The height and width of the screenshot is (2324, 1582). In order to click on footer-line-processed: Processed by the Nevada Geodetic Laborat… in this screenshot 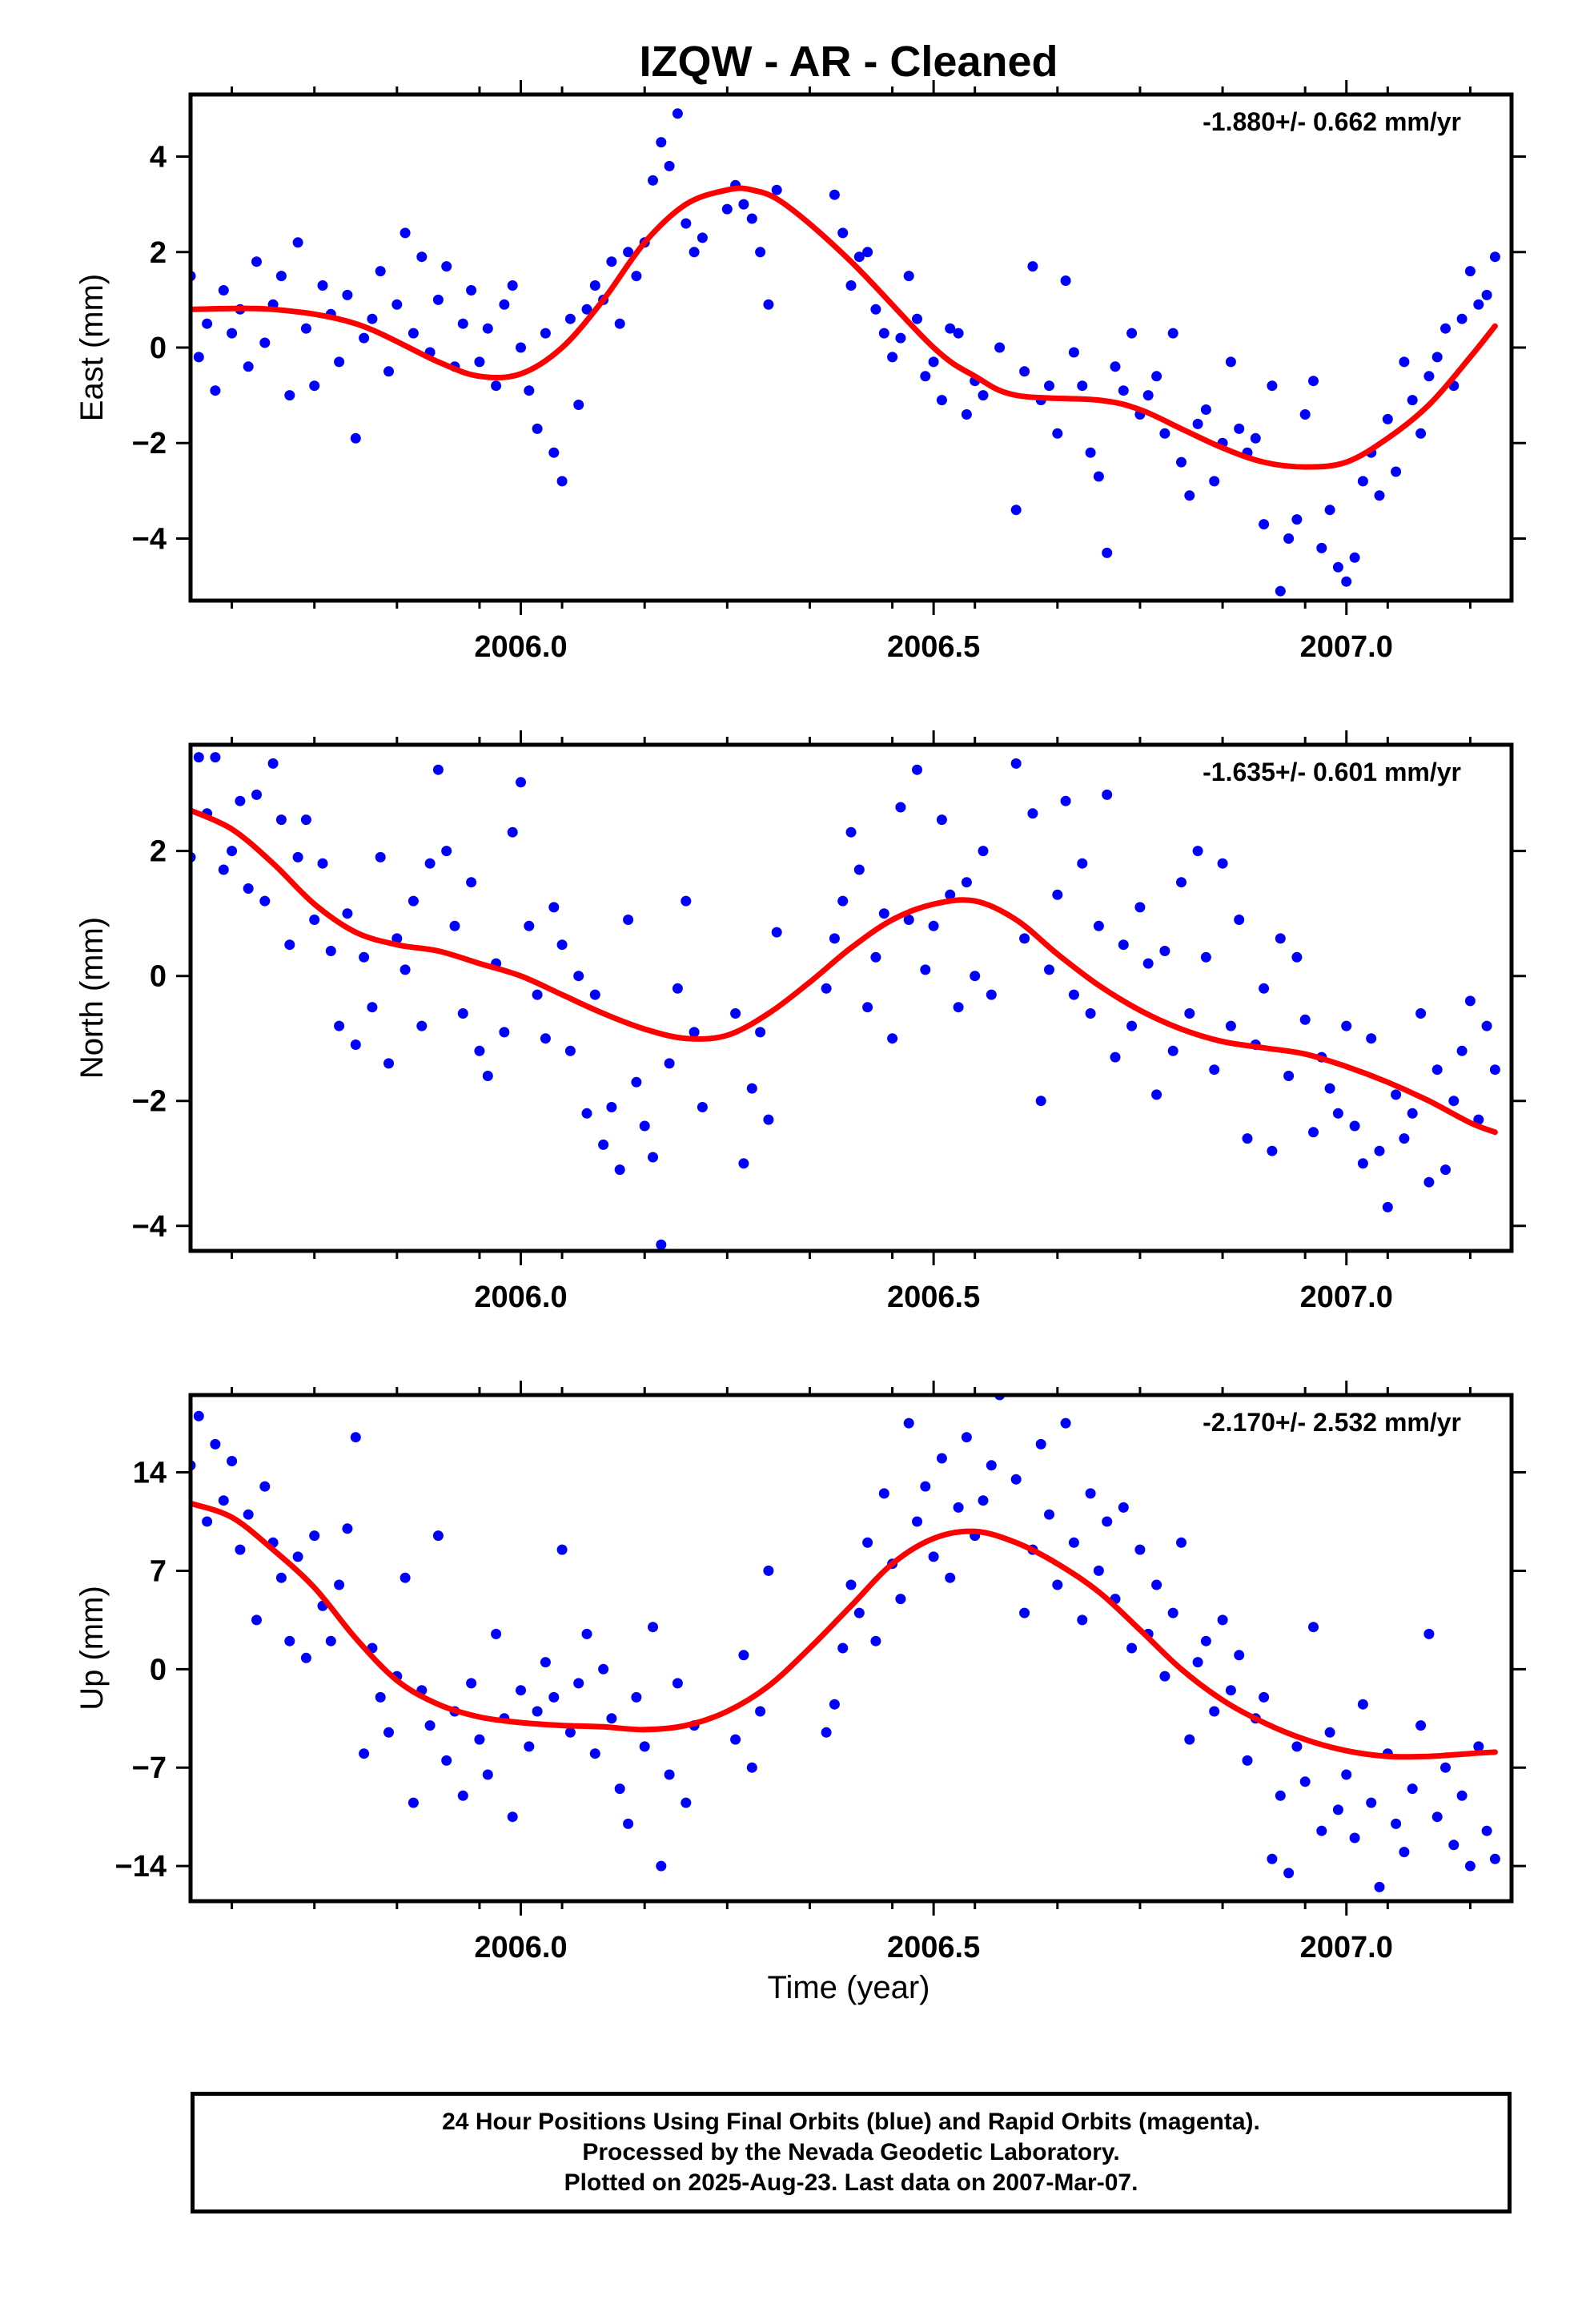, I will do `click(851, 2152)`.